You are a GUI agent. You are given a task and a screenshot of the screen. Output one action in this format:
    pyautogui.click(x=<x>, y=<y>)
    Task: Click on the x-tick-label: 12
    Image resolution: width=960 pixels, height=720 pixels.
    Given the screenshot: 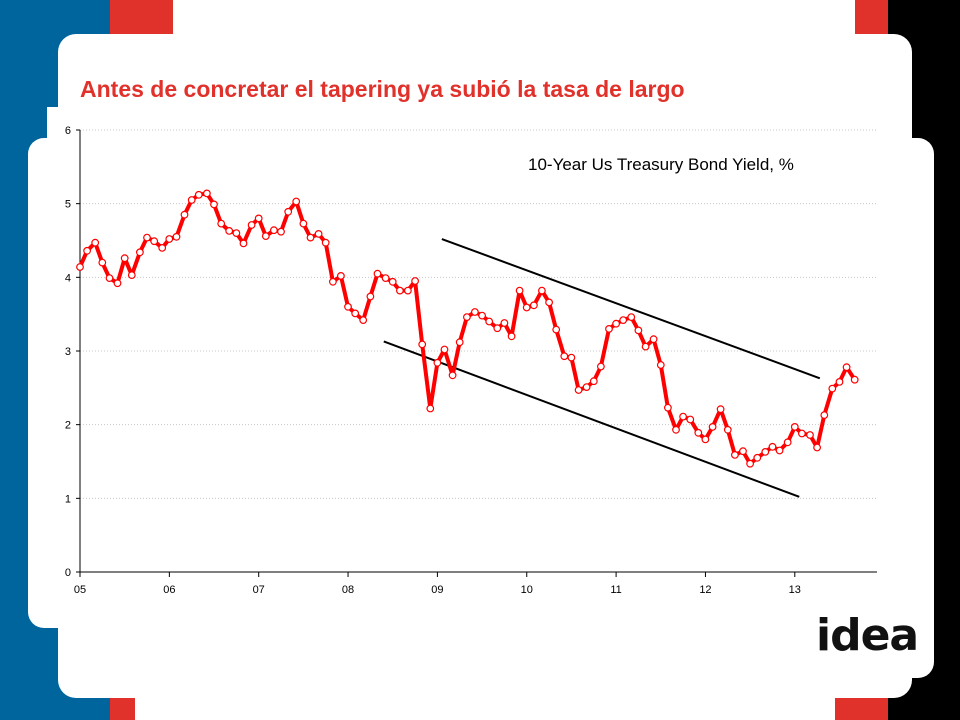 What is the action you would take?
    pyautogui.click(x=705, y=590)
    